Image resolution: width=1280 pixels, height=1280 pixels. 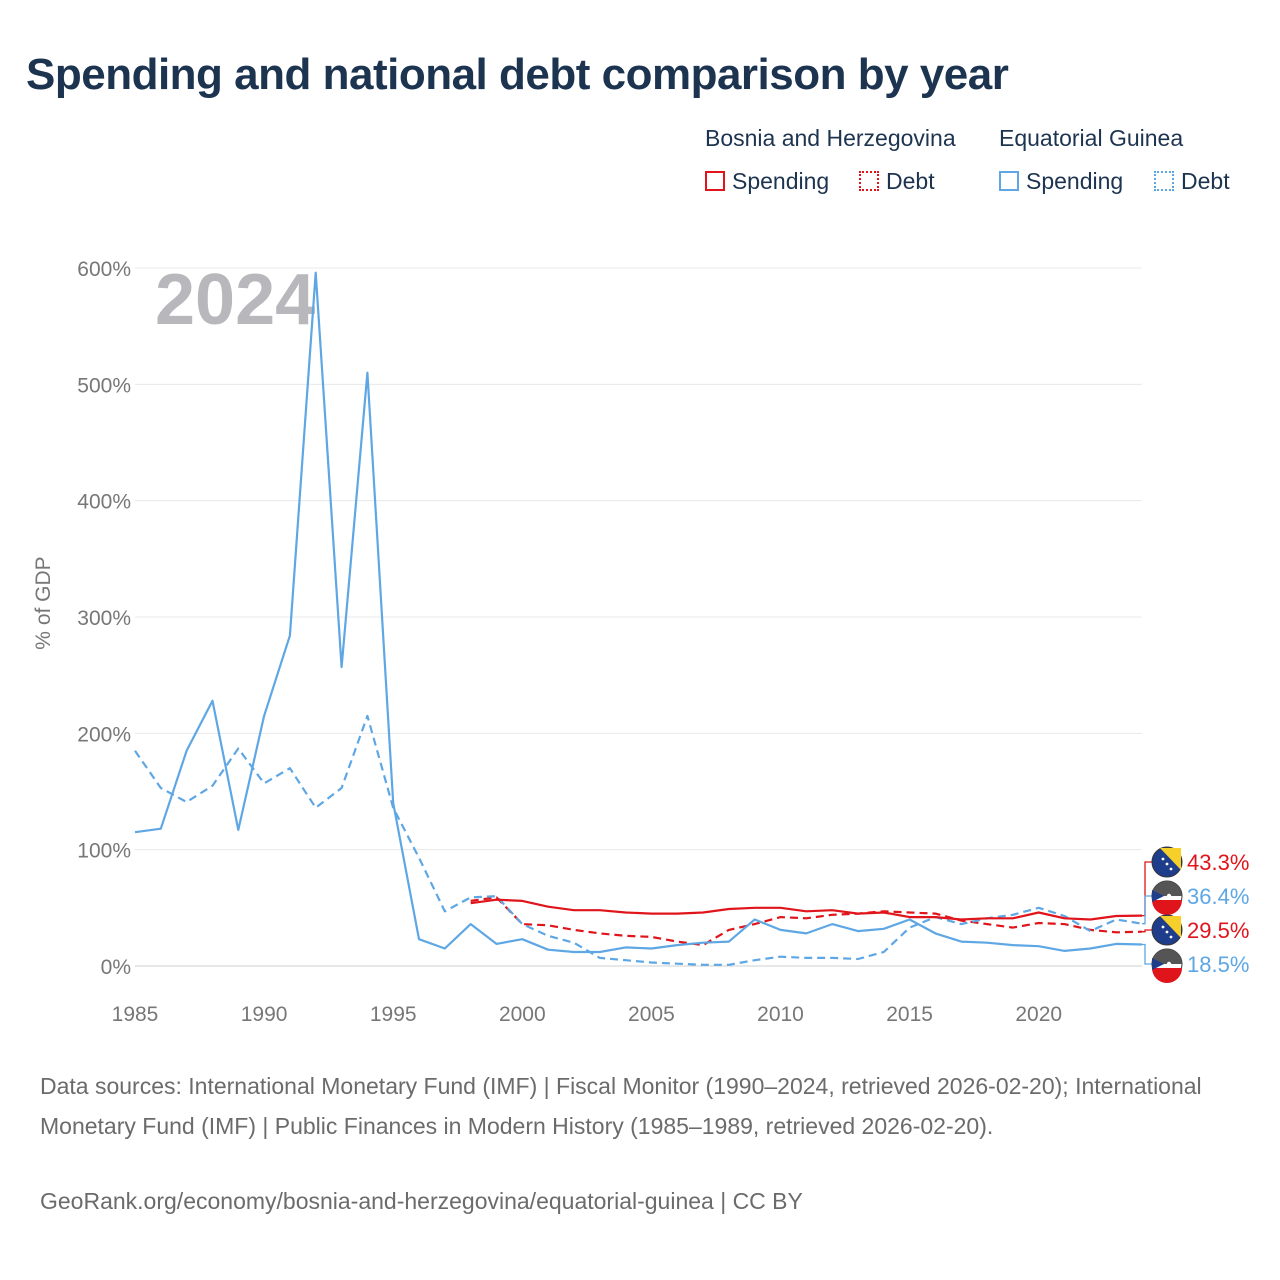 I want to click on x-tick-label: 1985, so click(x=135, y=1014).